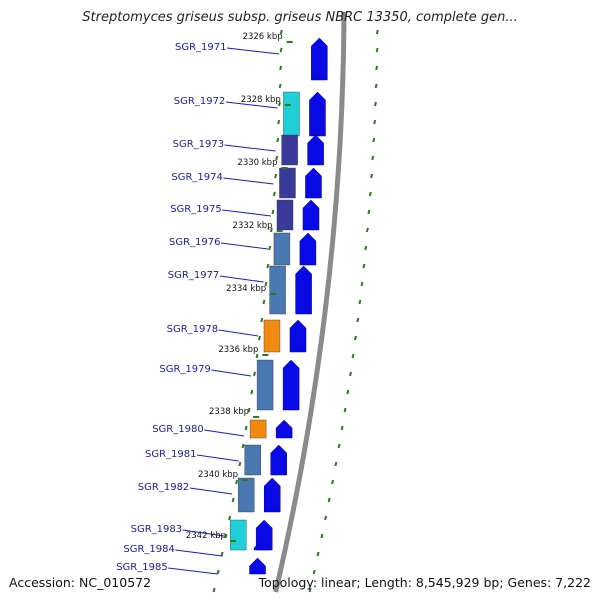 The width and height of the screenshot is (600, 604). What do you see at coordinates (80, 582) in the screenshot?
I see `accession-label: Accession: NC_010572` at bounding box center [80, 582].